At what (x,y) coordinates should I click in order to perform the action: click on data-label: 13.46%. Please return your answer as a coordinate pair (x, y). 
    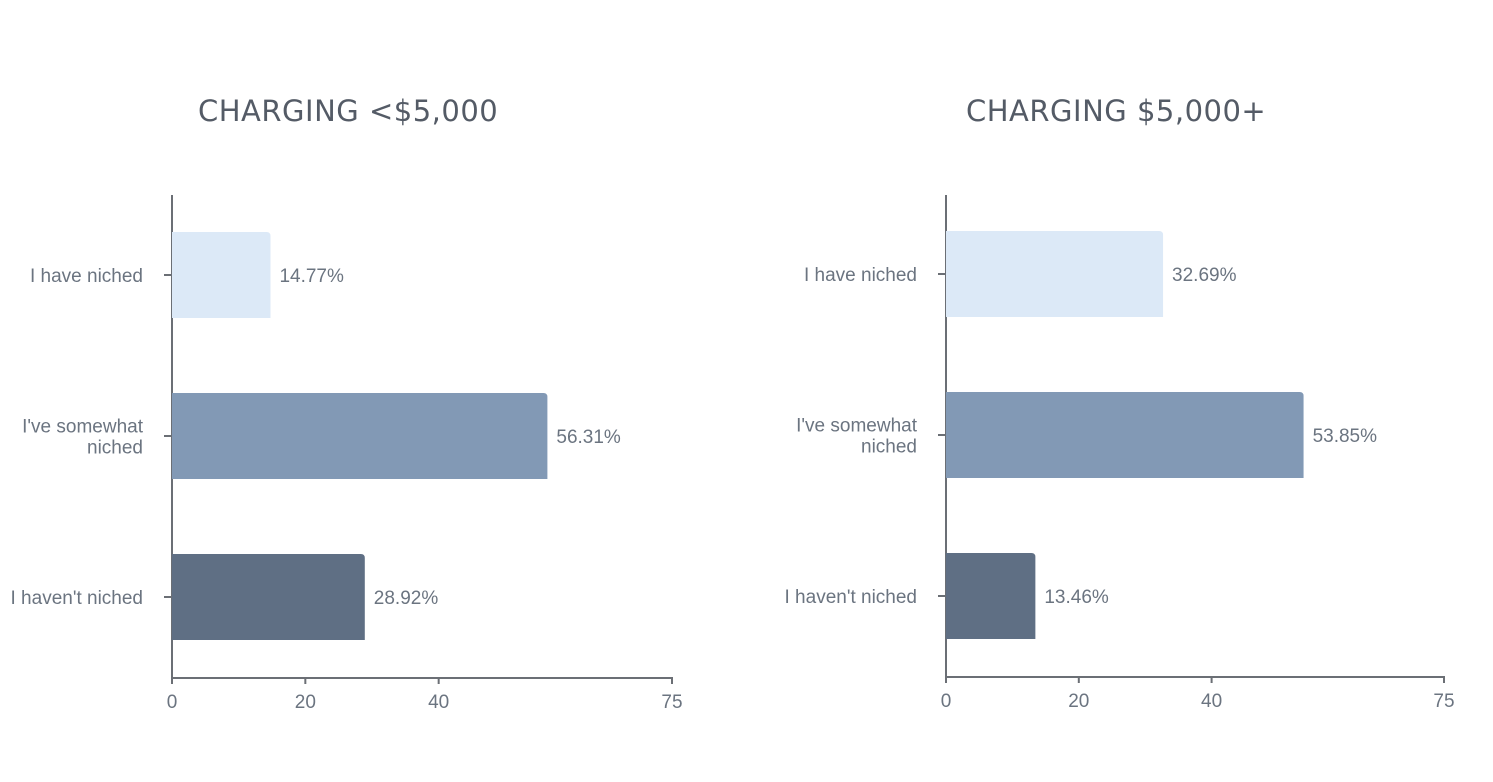
    Looking at the image, I should click on (1076, 597).